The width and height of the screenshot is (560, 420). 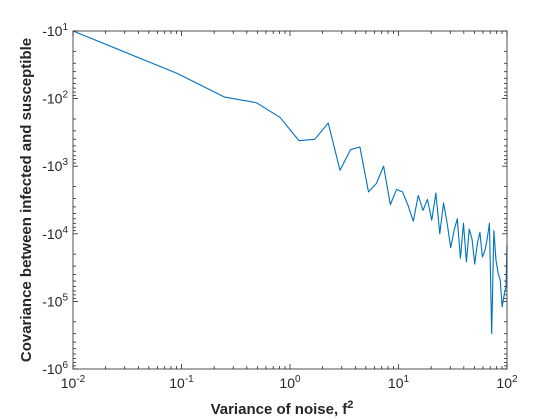 I want to click on x-tick-label: 10⁰, so click(x=290, y=382).